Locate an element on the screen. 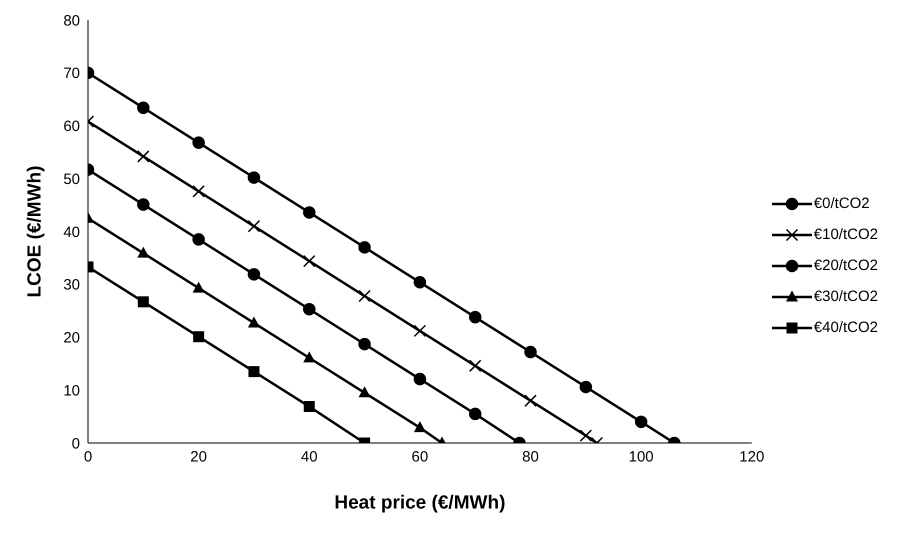  y-tick-label: 80 is located at coordinates (71, 21).